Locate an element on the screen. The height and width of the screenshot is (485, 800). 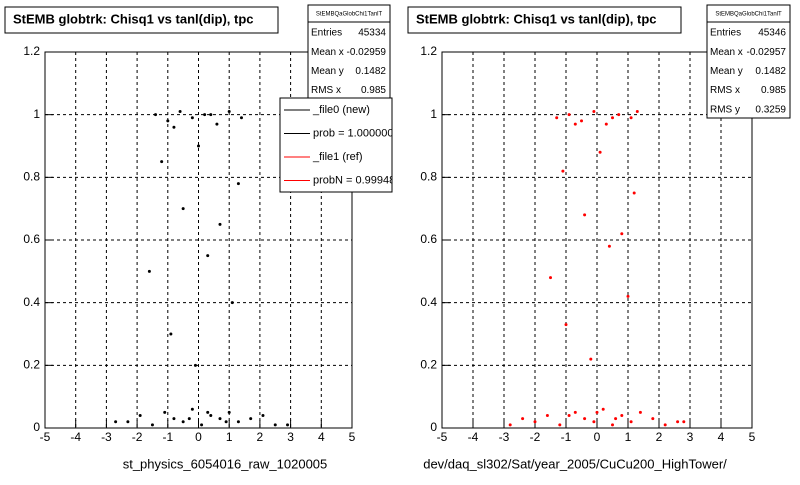
stats-label: Entries is located at coordinates (326, 33).